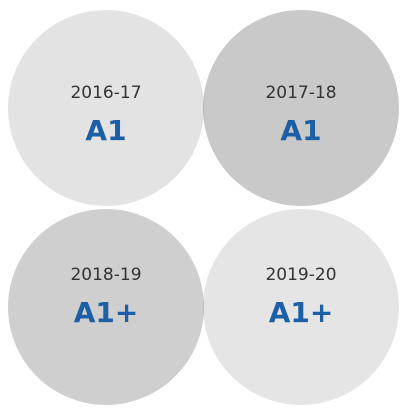  What do you see at coordinates (300, 93) in the screenshot?
I see `period-label: 2017-18` at bounding box center [300, 93].